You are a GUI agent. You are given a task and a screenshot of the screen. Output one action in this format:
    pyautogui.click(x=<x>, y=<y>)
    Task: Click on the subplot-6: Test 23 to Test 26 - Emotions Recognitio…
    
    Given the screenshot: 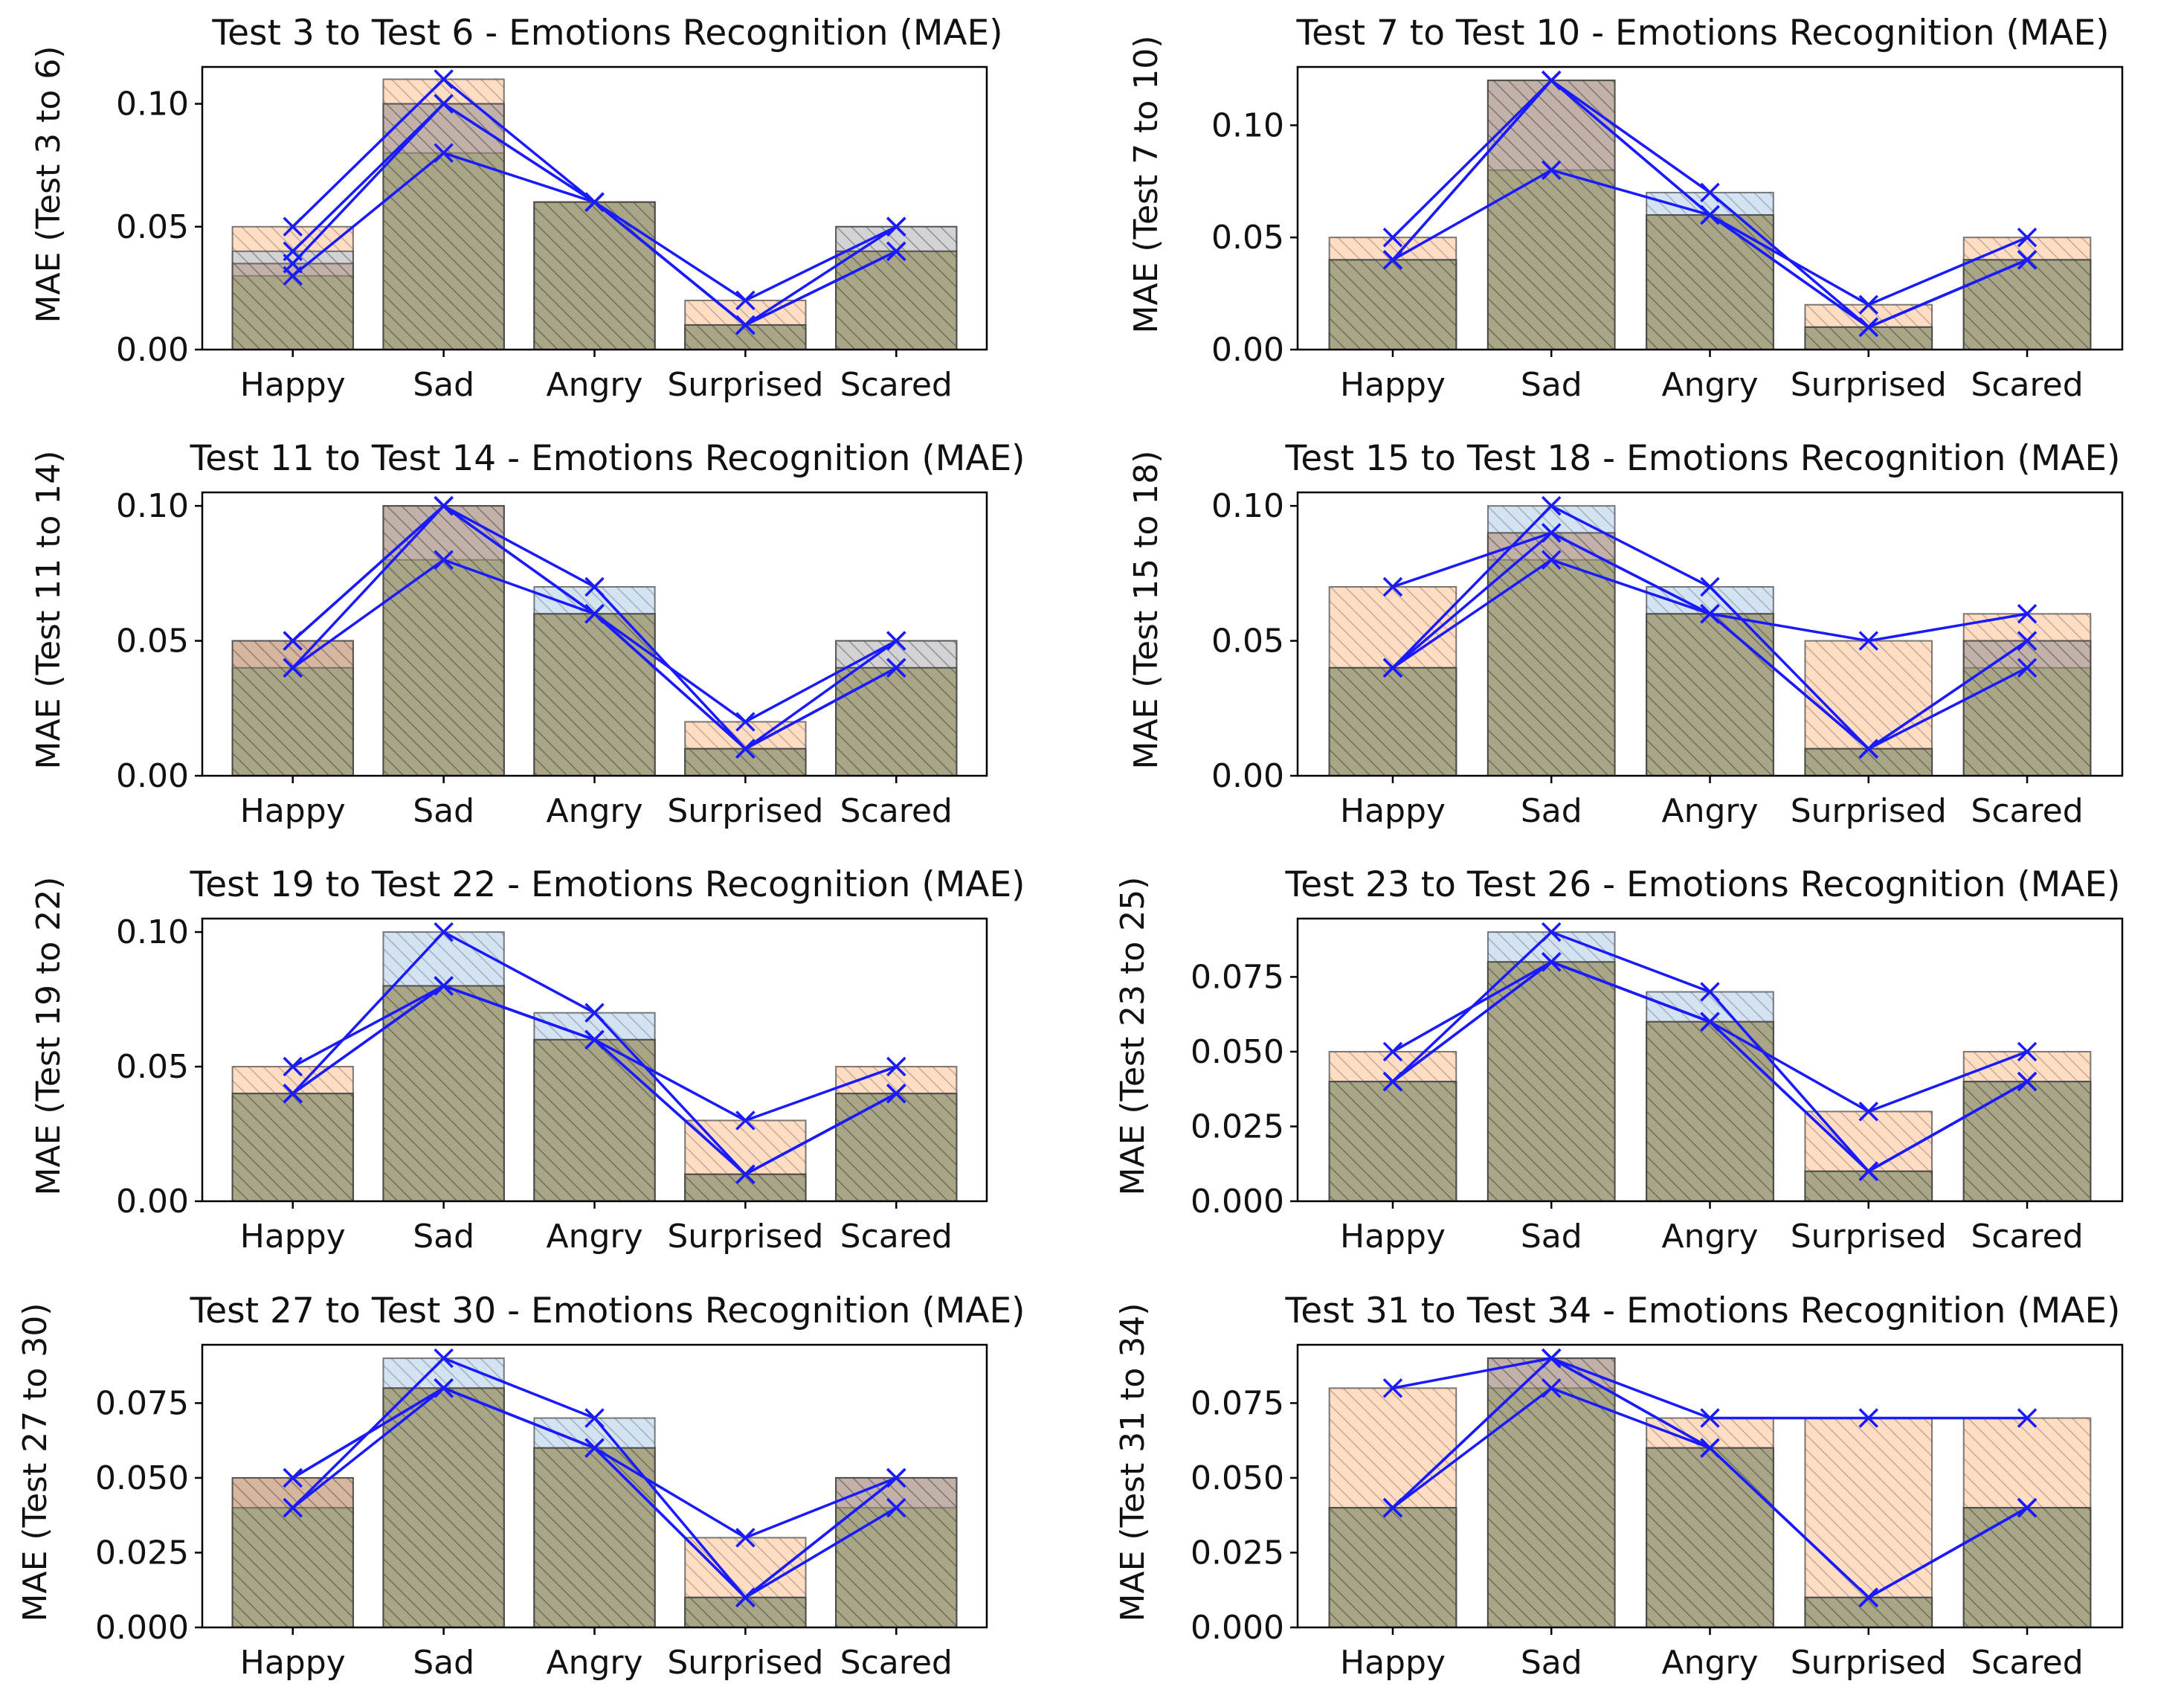 What is the action you would take?
    pyautogui.click(x=1619, y=1060)
    